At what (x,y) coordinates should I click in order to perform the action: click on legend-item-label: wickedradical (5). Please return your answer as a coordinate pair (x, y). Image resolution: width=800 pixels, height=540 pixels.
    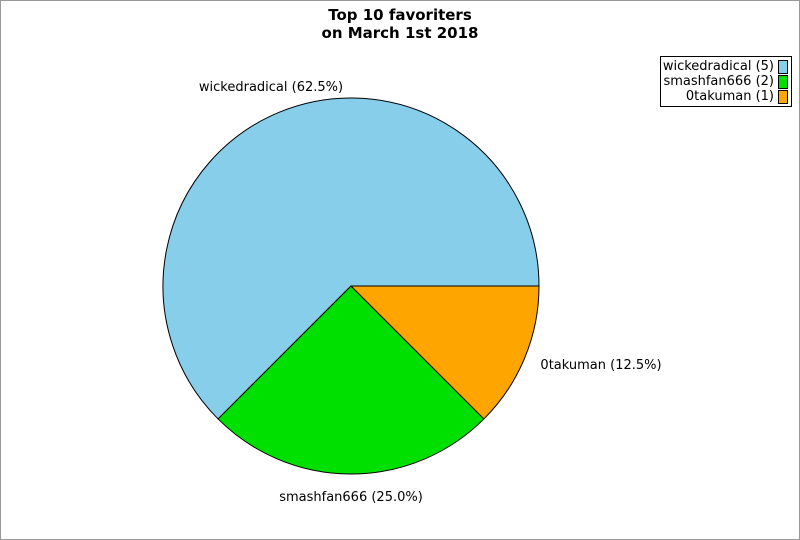
    Looking at the image, I should click on (718, 66).